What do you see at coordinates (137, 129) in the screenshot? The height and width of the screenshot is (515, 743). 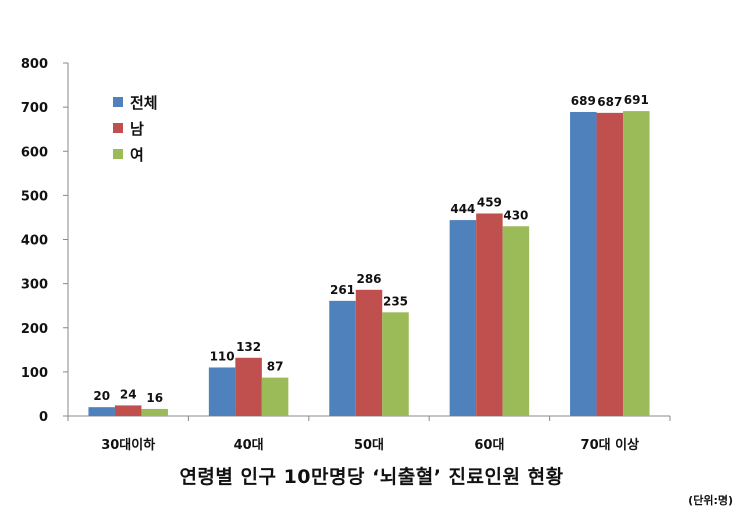 I see `legend-label: 남` at bounding box center [137, 129].